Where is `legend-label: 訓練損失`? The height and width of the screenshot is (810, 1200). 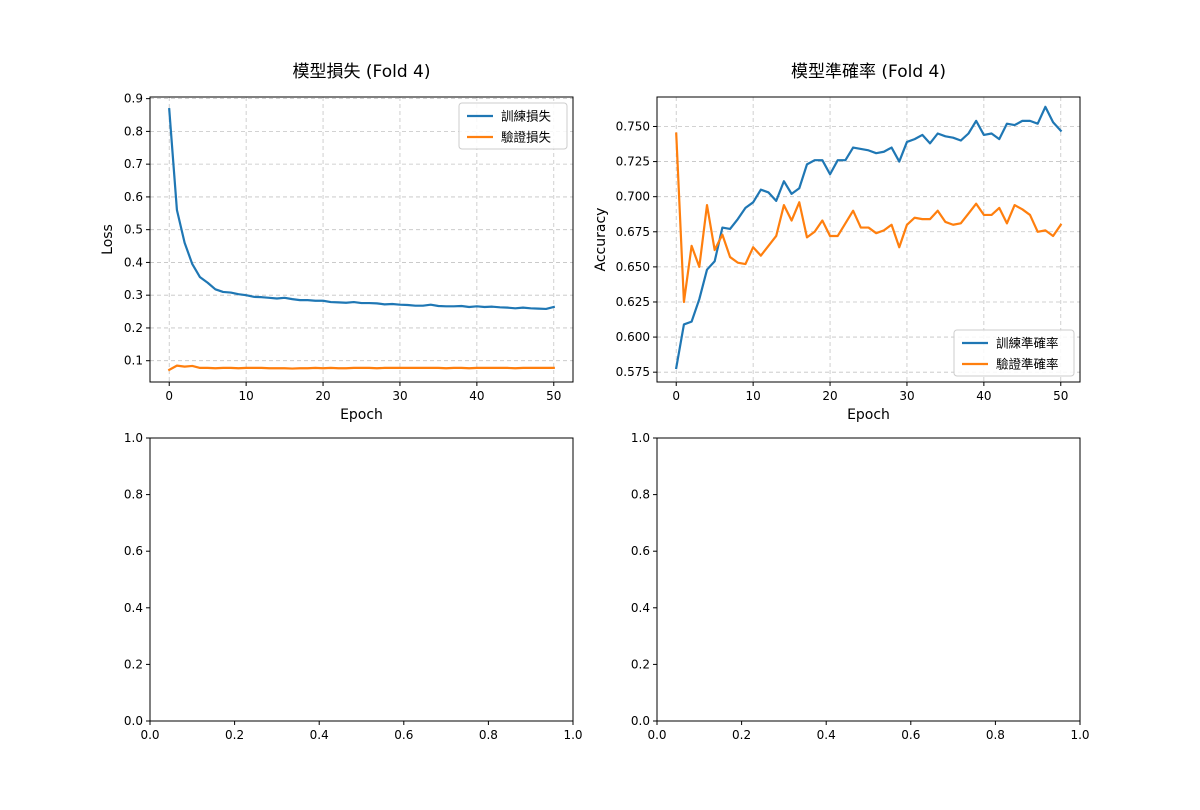 legend-label: 訓練損失 is located at coordinates (526, 116).